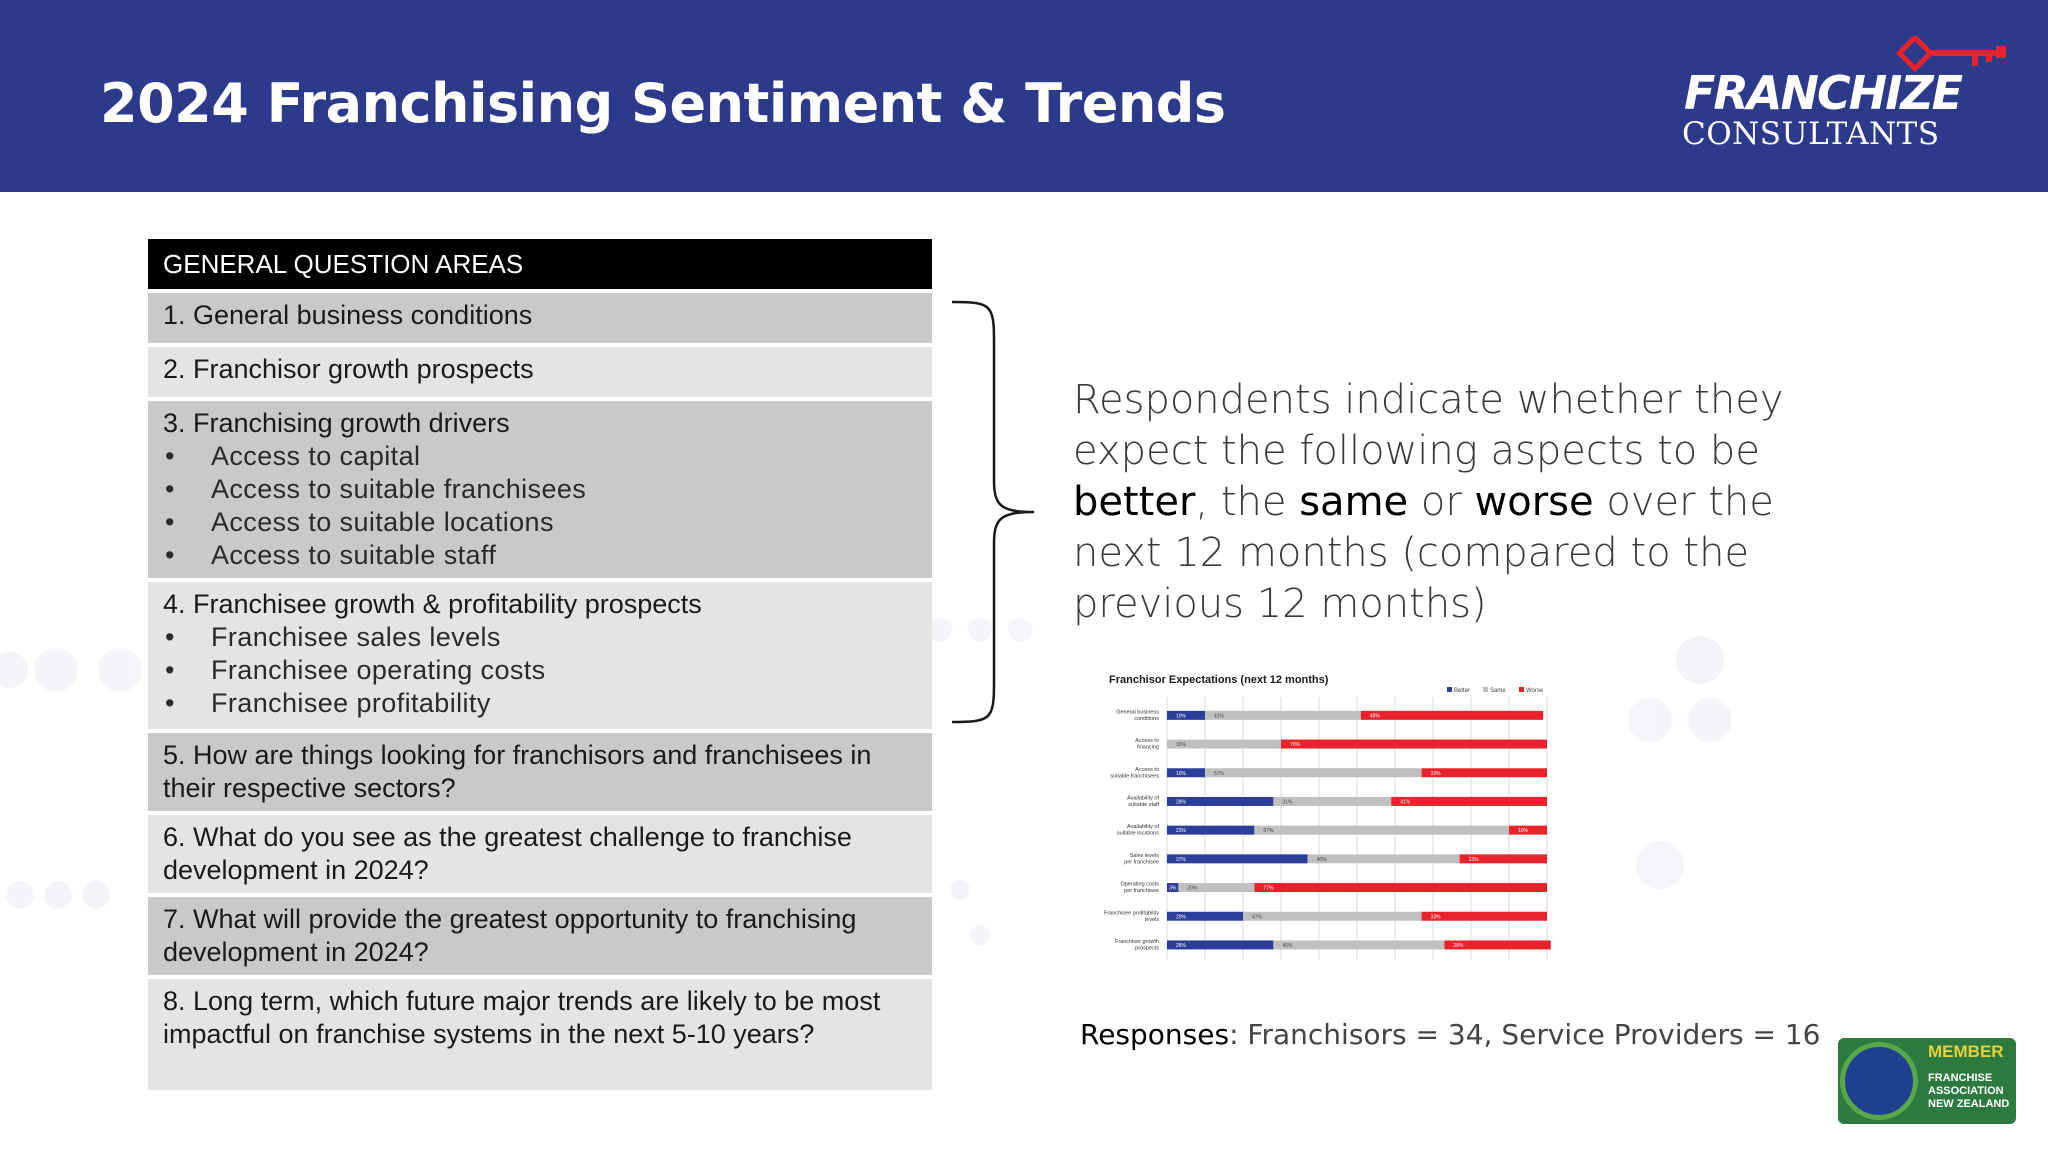 The width and height of the screenshot is (2048, 1152). Describe the element at coordinates (351, 703) in the screenshot. I see `list-item-label: Franchisee profitability` at that location.